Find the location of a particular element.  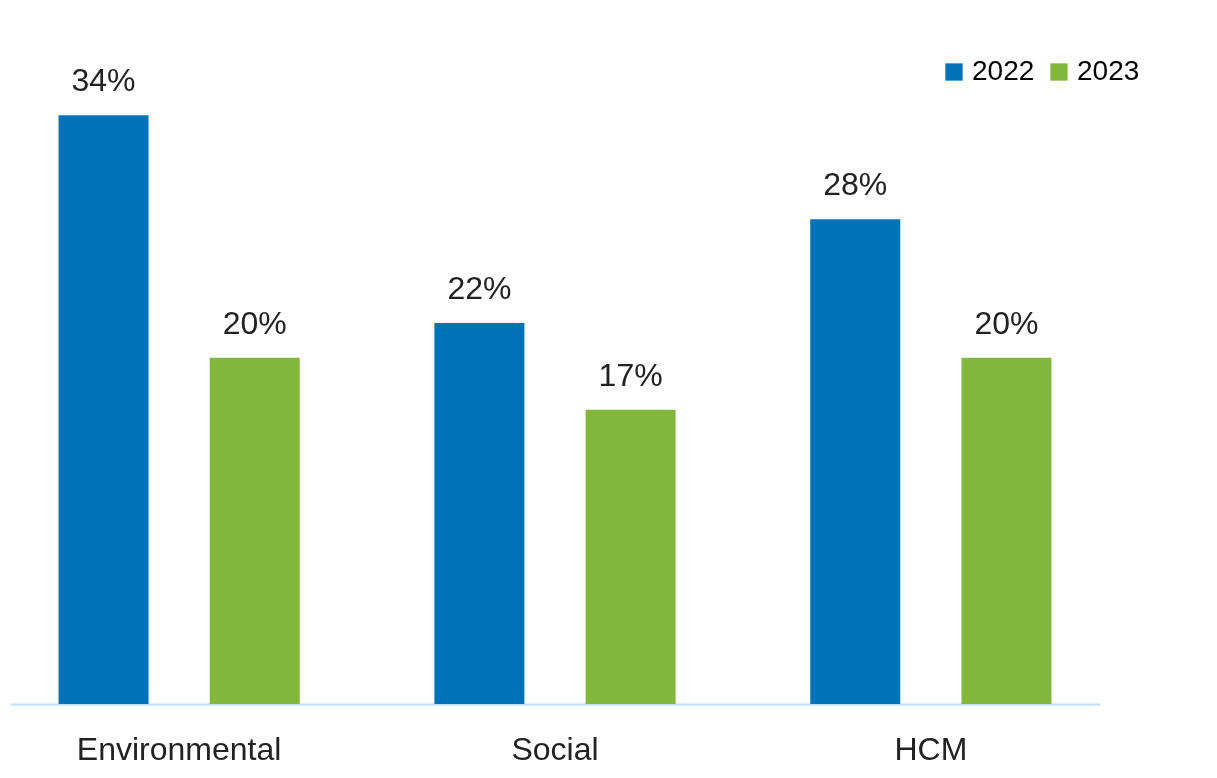

data-label: 34% is located at coordinates (103, 80).